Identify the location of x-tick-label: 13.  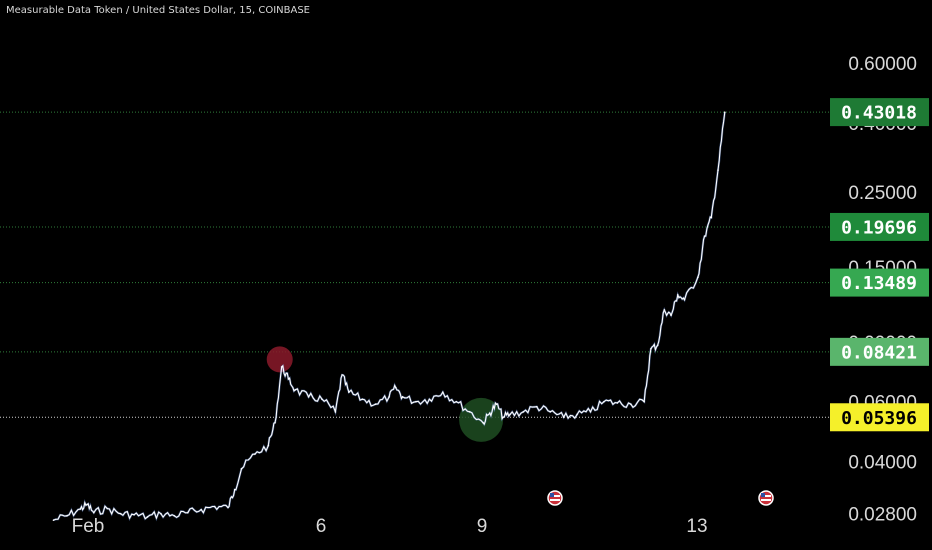
(696, 526).